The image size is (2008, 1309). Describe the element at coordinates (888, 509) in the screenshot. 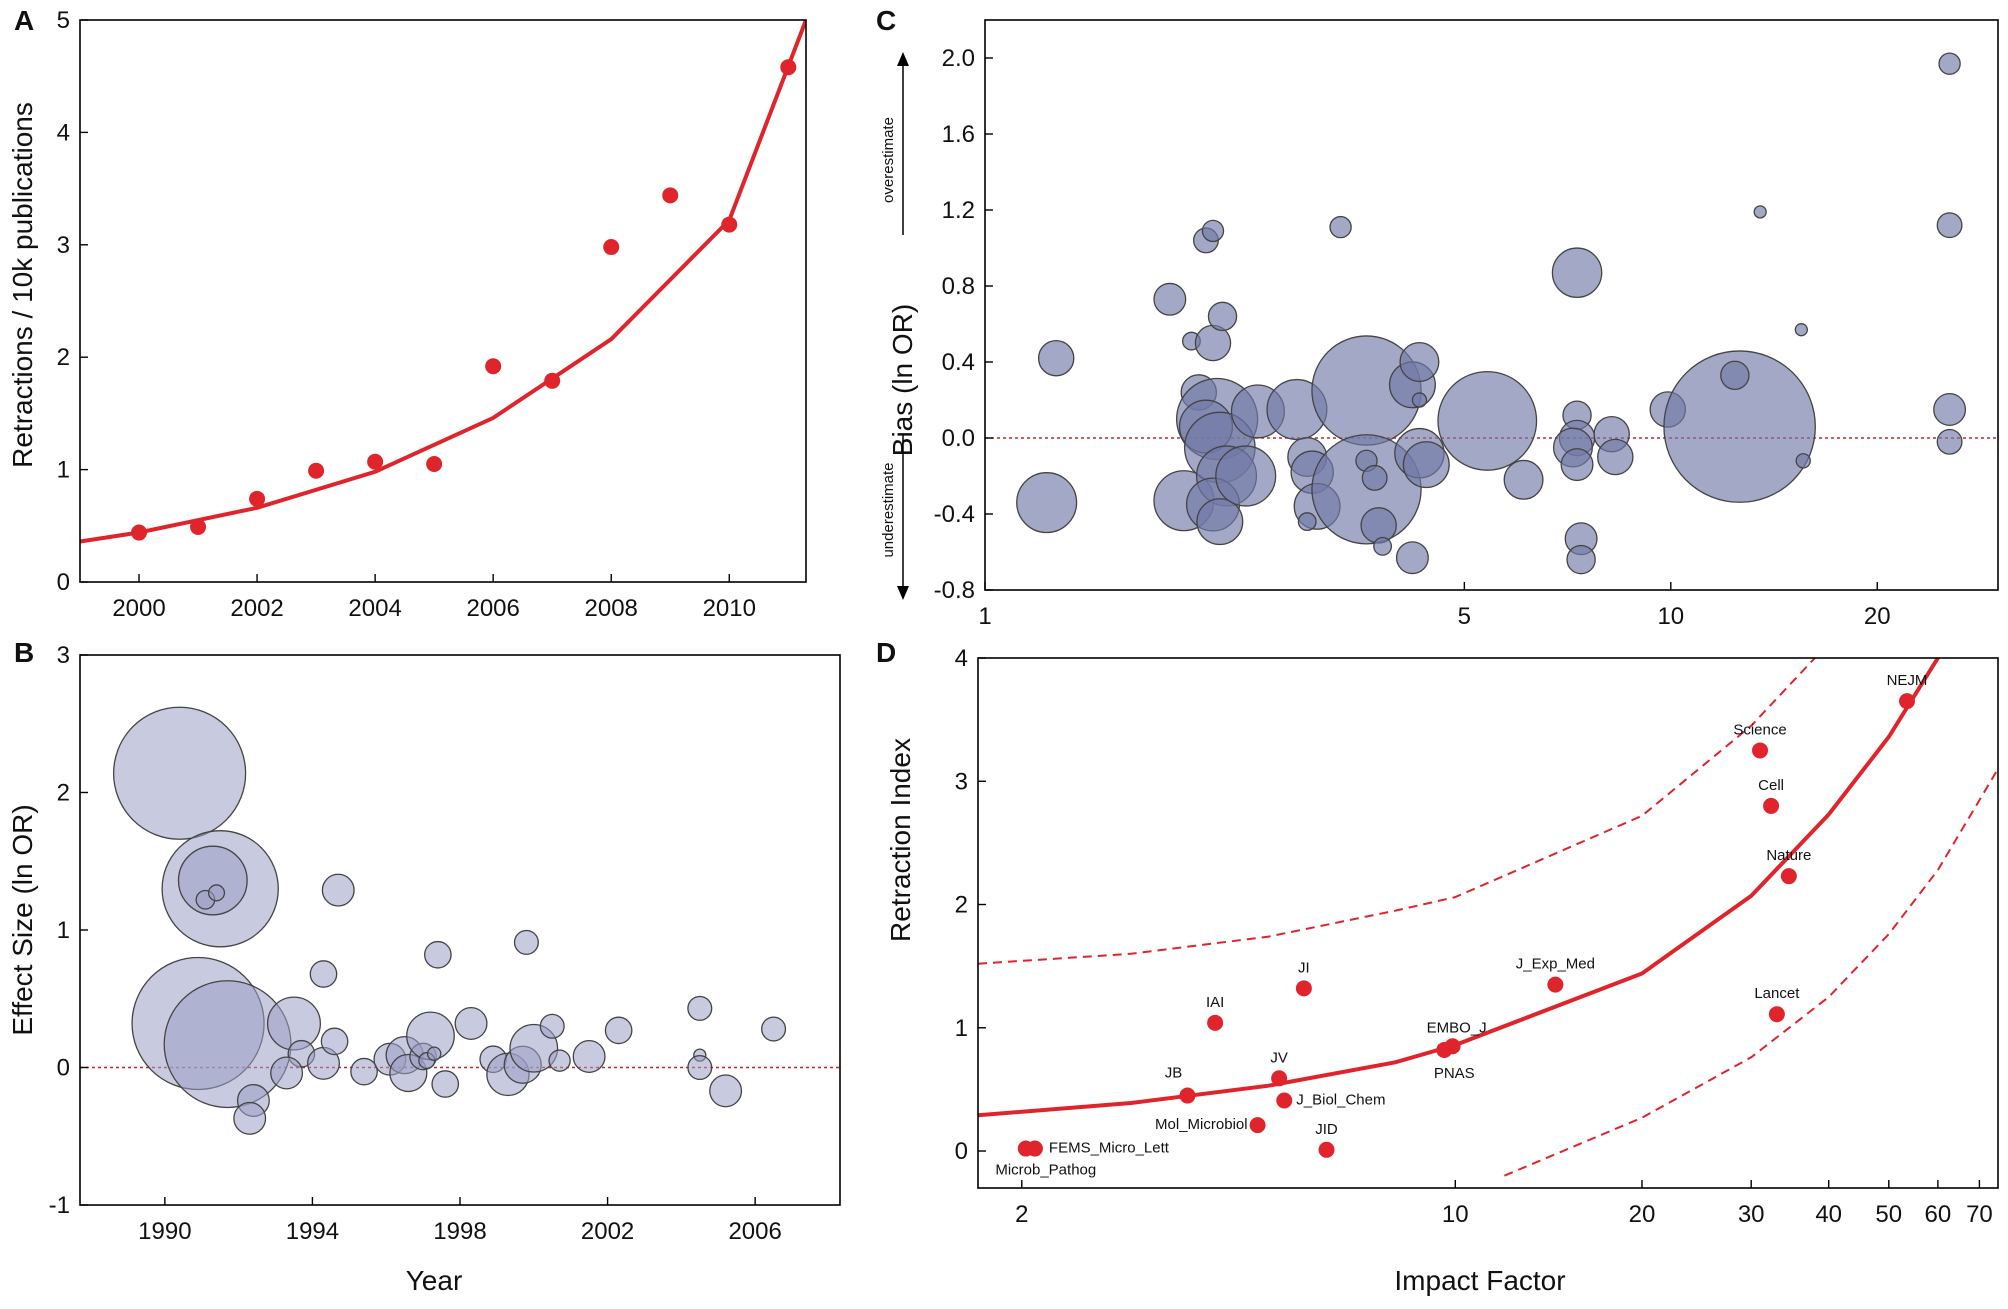

I see `panel-c-underestimate-label: underestimate` at that location.